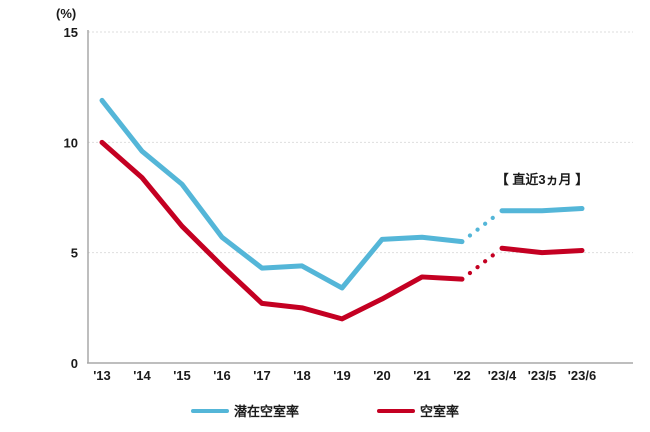 This screenshot has width=650, height=432. I want to click on legend-swatch-potential-vacancy-rate, so click(209, 410).